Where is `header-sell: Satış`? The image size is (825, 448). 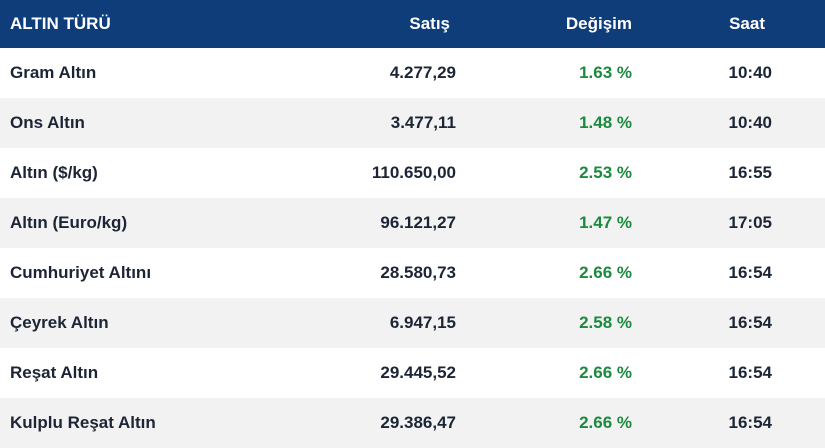
header-sell: Satış is located at coordinates (429, 23).